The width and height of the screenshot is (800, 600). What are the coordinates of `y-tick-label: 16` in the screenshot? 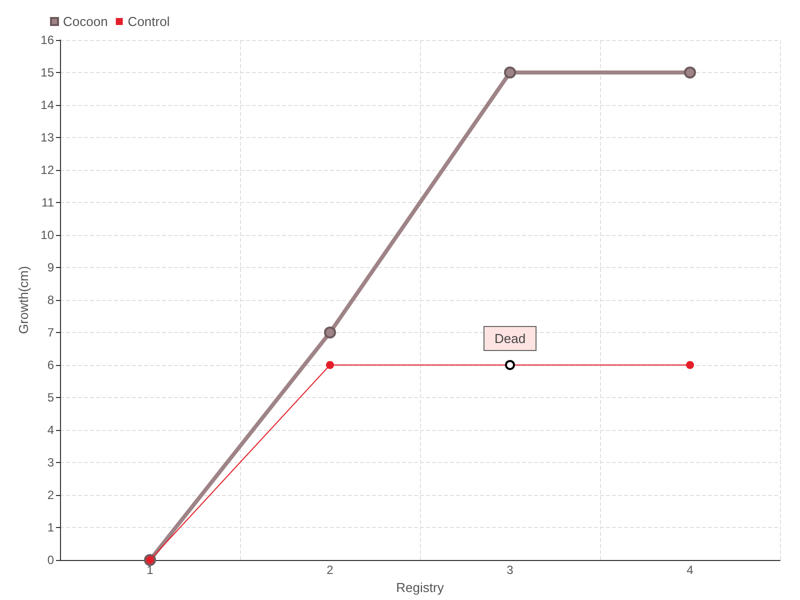 It's located at (47, 40).